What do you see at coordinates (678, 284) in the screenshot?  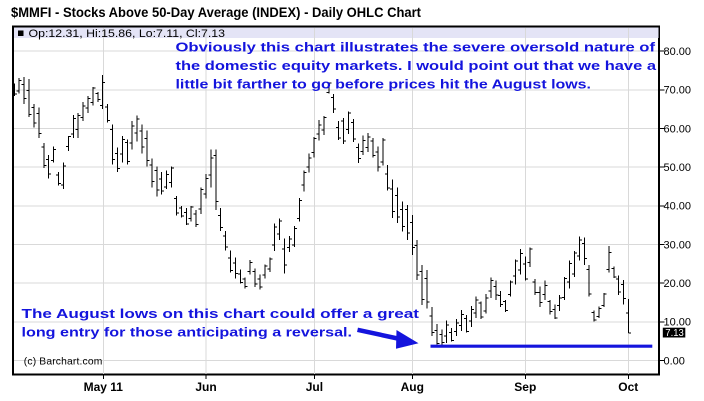 I see `svg-text: 20.00` at bounding box center [678, 284].